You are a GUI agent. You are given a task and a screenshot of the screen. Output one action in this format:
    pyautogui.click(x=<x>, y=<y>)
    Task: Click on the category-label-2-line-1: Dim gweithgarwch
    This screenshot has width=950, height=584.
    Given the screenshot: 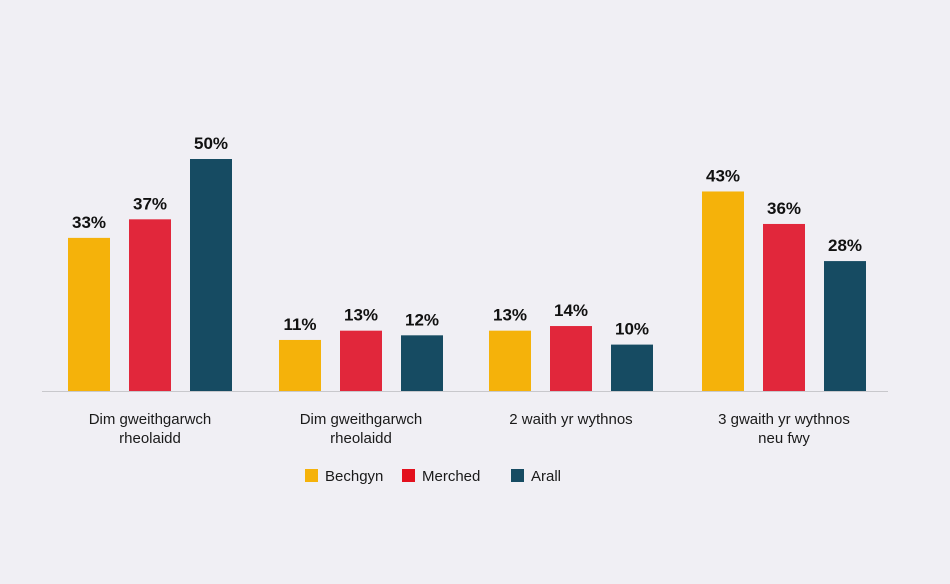 What is the action you would take?
    pyautogui.click(x=361, y=419)
    